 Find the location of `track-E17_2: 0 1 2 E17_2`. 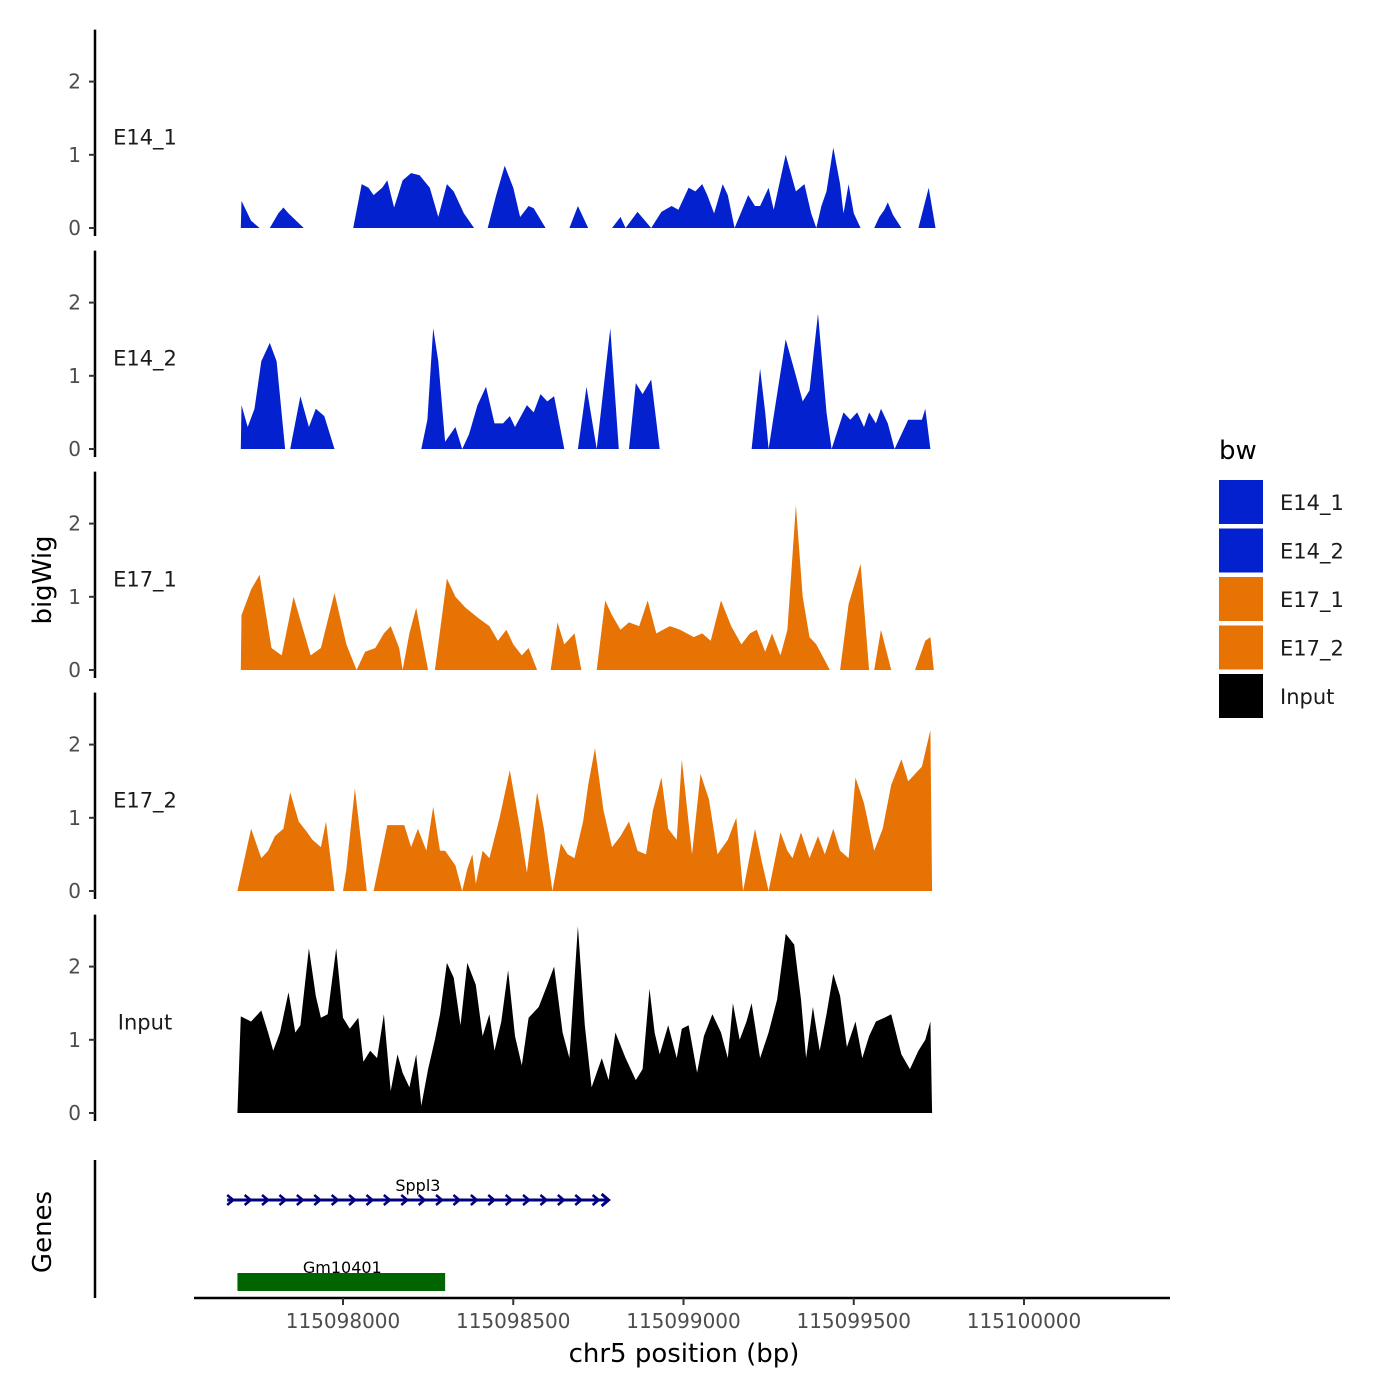

track-E17_2: 0 1 2 E17_2 is located at coordinates (500, 797).